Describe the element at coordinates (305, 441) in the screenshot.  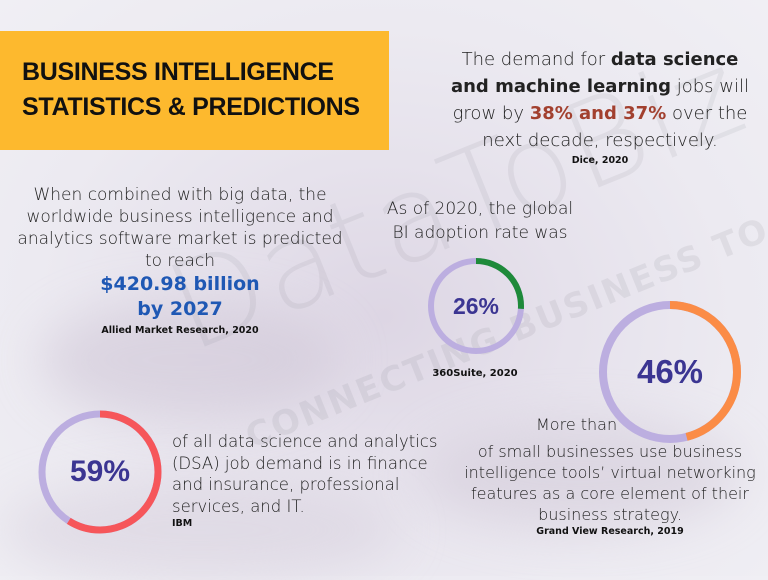
I see `stat-text: of all data science and analytics` at that location.